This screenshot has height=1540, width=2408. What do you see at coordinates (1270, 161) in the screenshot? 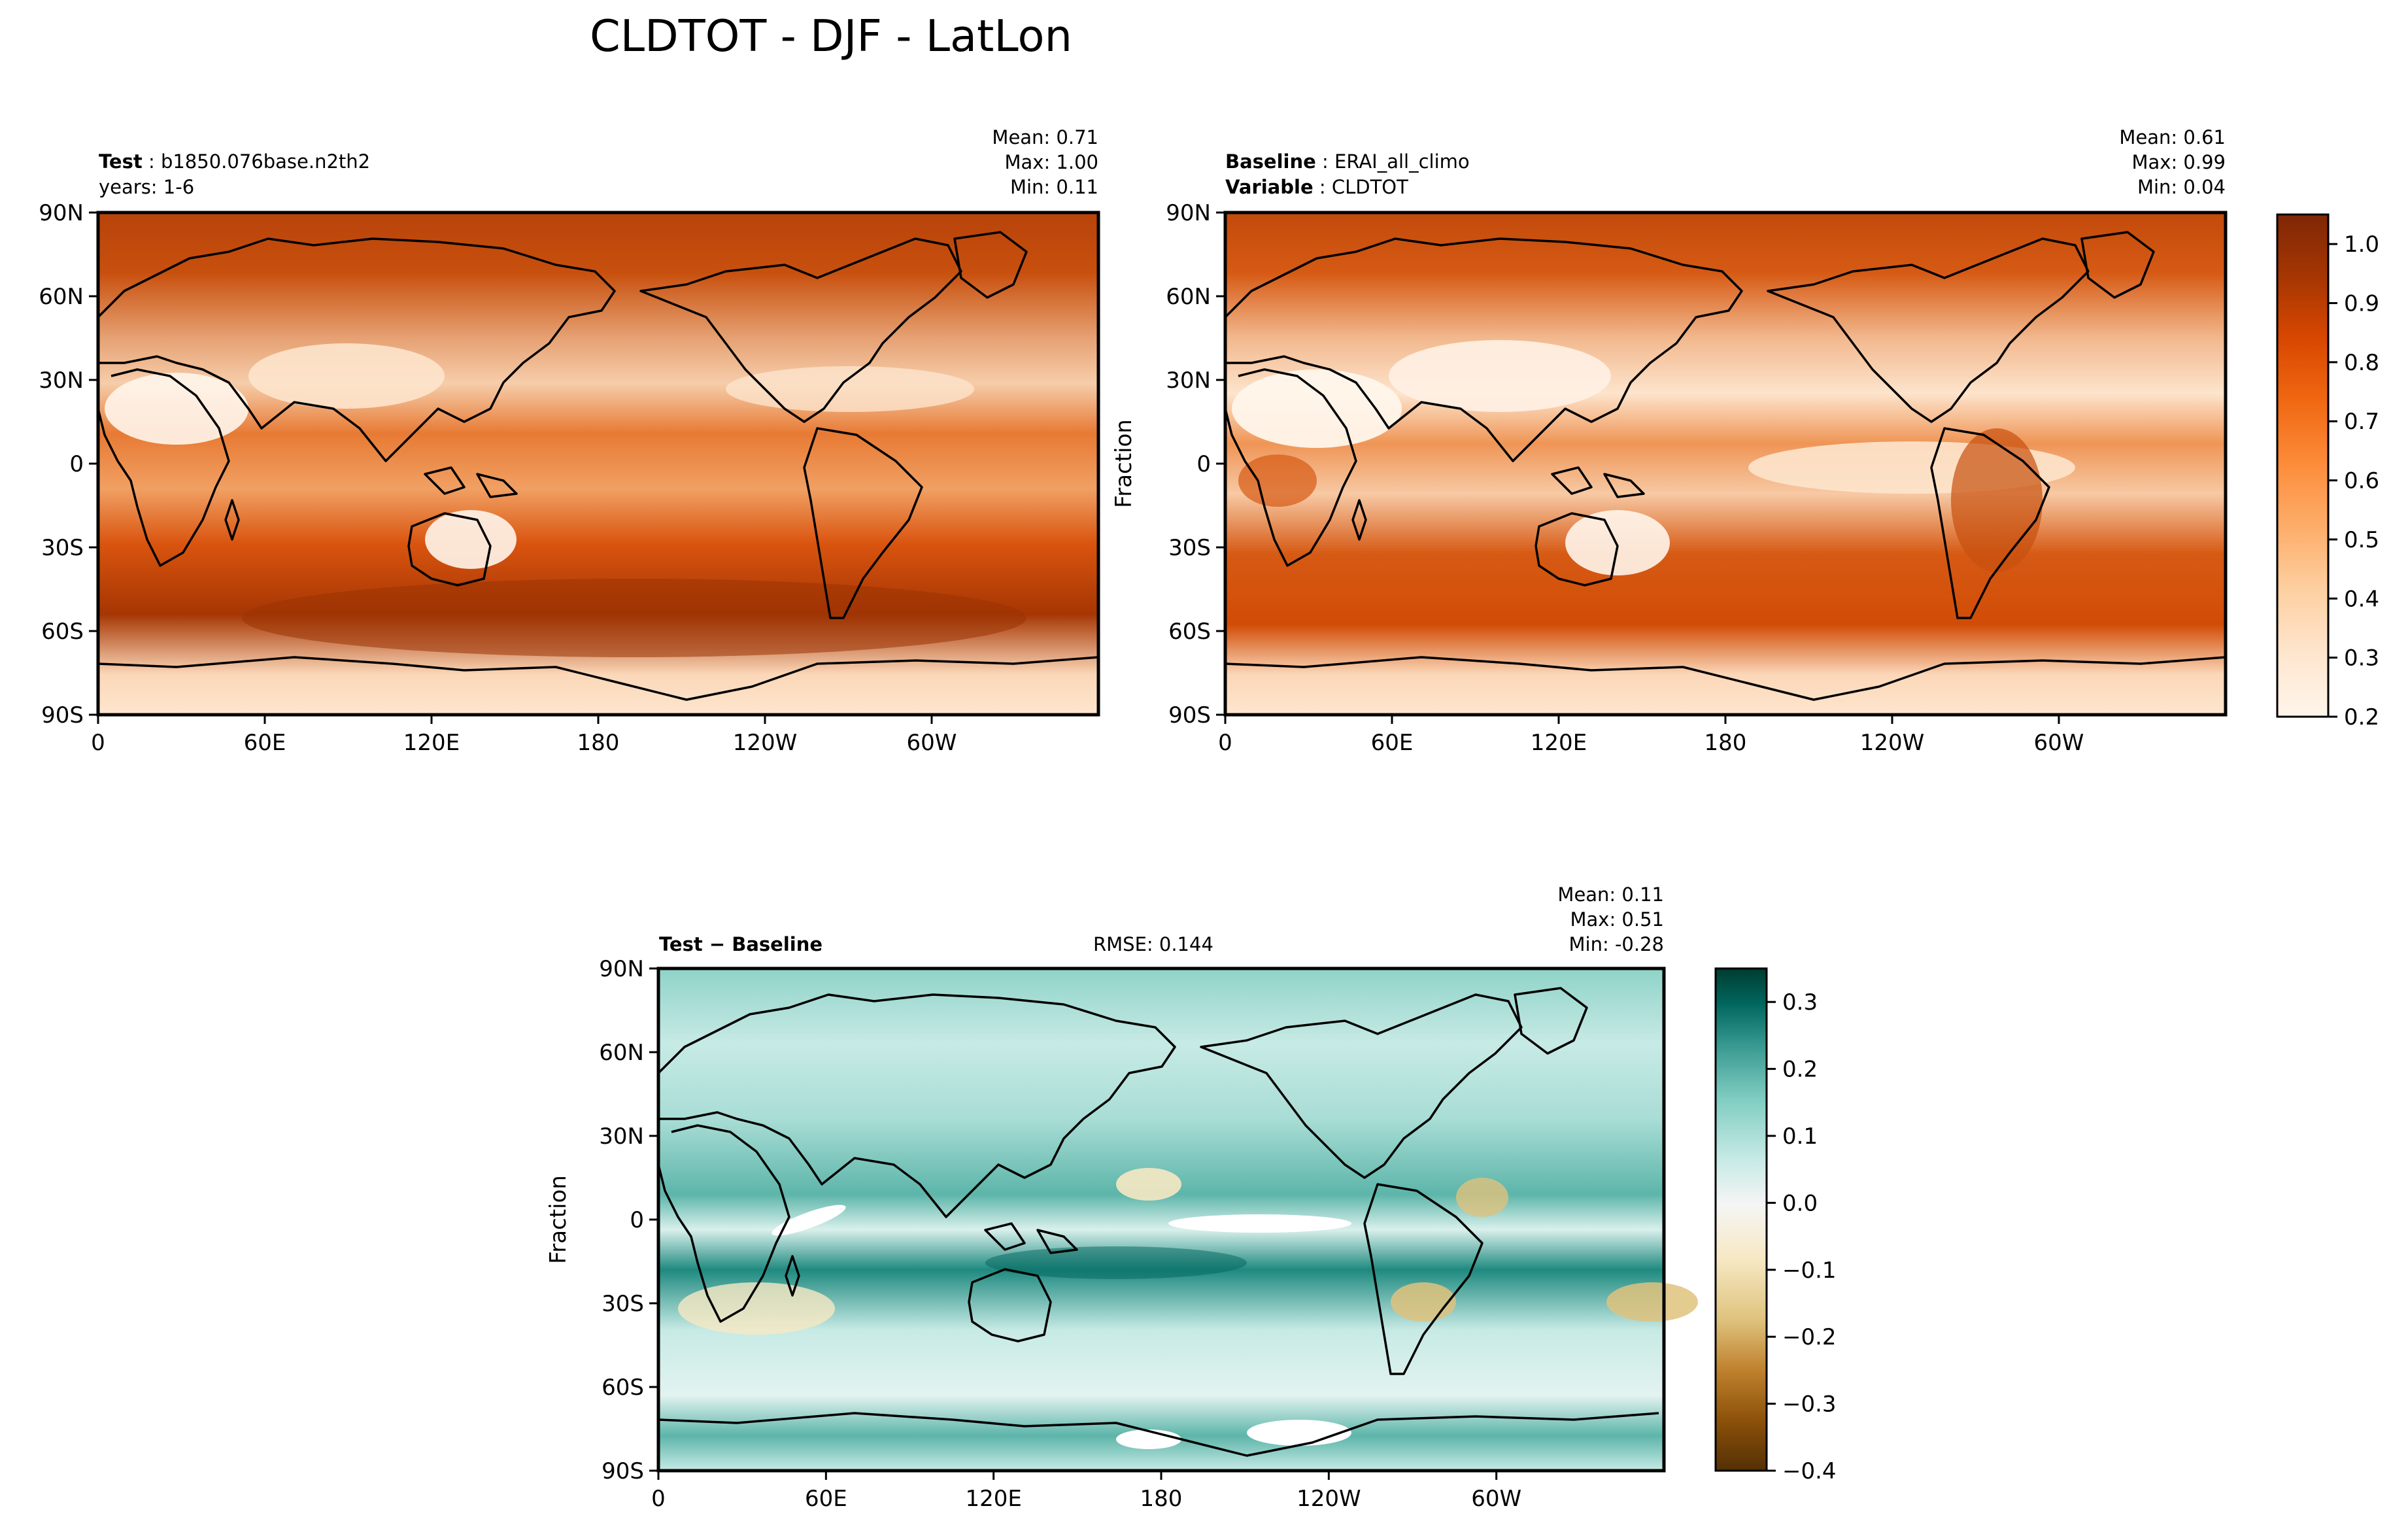
I see `baseline-label-bold: Baseline` at bounding box center [1270, 161].